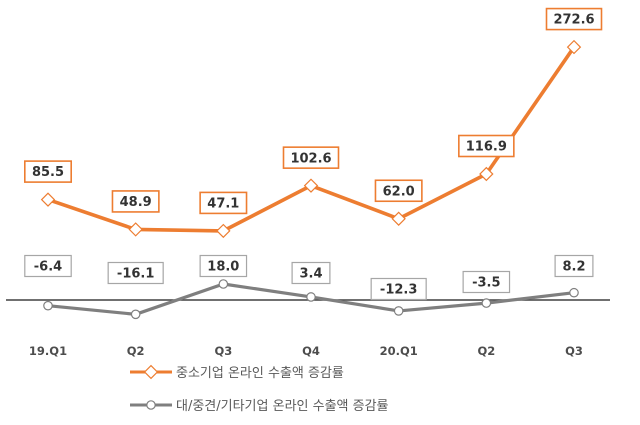 The image size is (640, 425). I want to click on legend-label-large: 대/중견/기타기업 온라인 수출액 증감률, so click(282, 406).